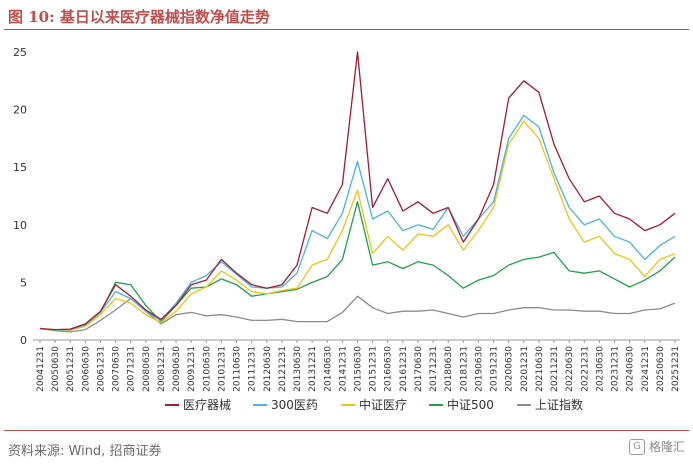 This screenshot has width=693, height=468. What do you see at coordinates (23, 340) in the screenshot?
I see `y-tick-label: 0` at bounding box center [23, 340].